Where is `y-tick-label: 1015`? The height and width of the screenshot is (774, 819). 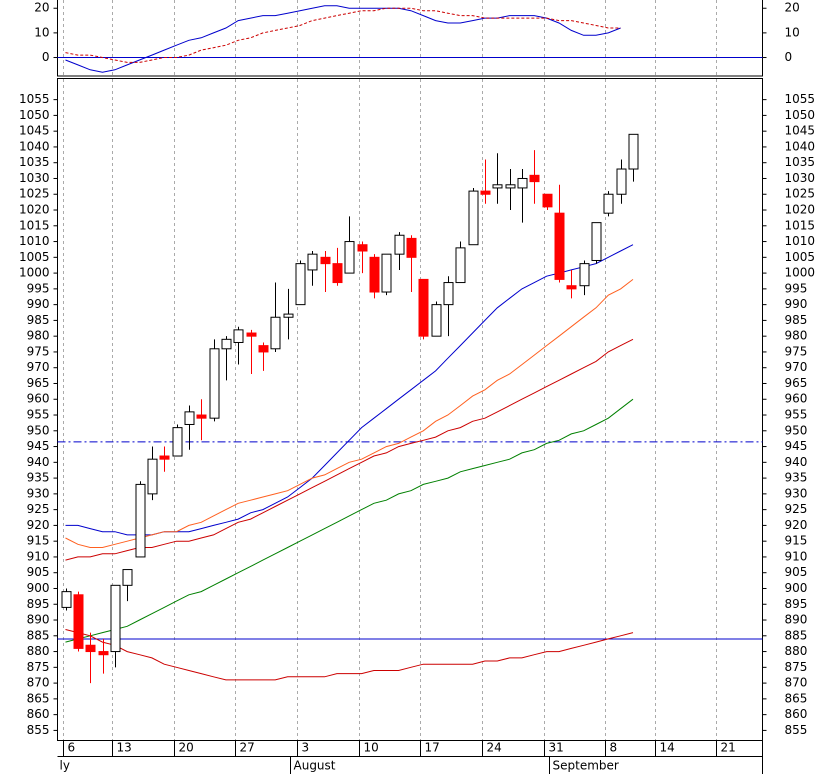 y-tick-label: 1015 is located at coordinates (34, 225).